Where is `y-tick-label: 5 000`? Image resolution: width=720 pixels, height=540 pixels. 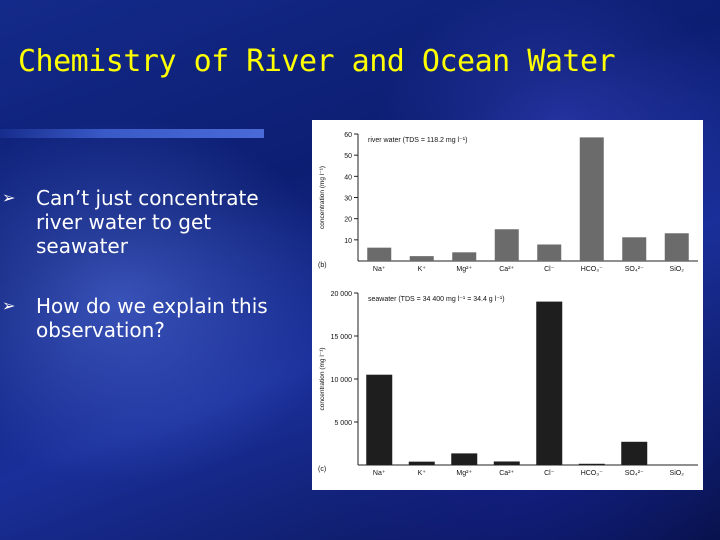 y-tick-label: 5 000 is located at coordinates (343, 423).